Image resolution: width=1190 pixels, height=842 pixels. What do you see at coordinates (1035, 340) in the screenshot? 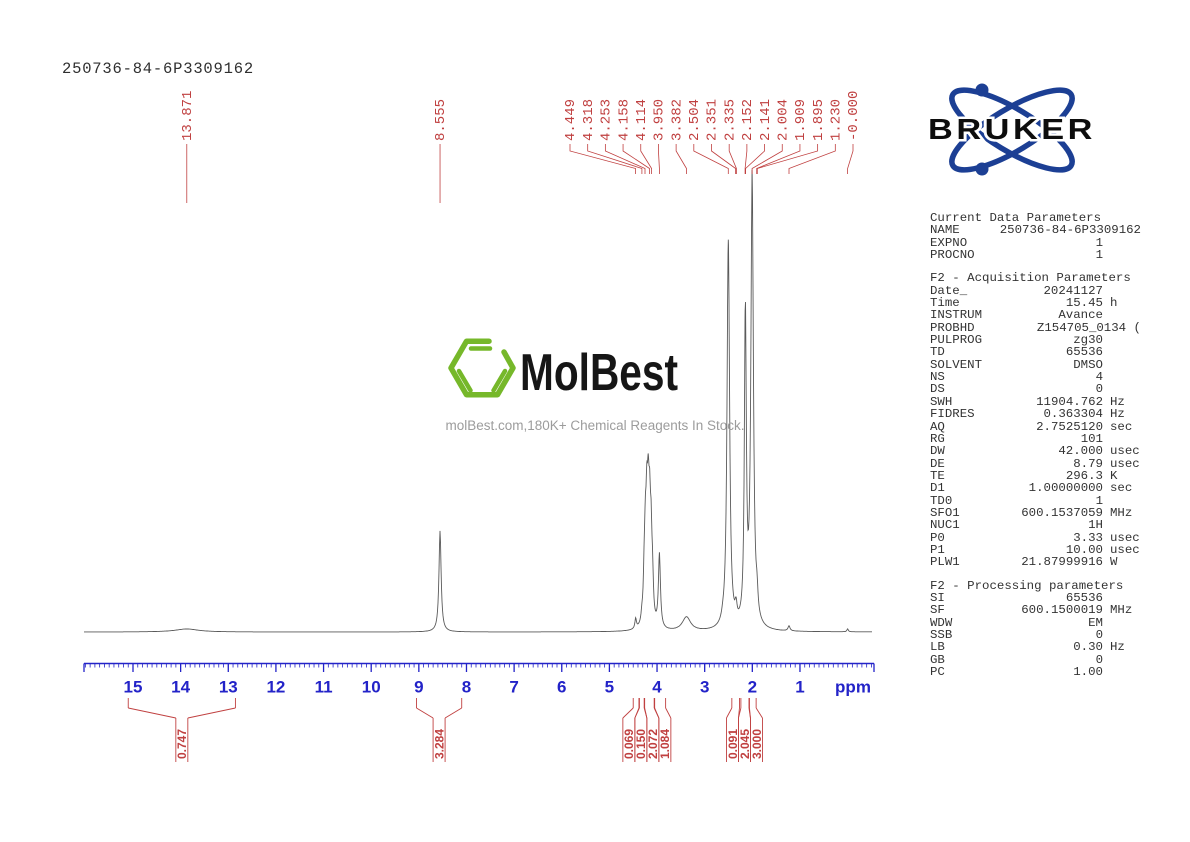
I see `param-row: PULPROG zg30` at bounding box center [1035, 340].